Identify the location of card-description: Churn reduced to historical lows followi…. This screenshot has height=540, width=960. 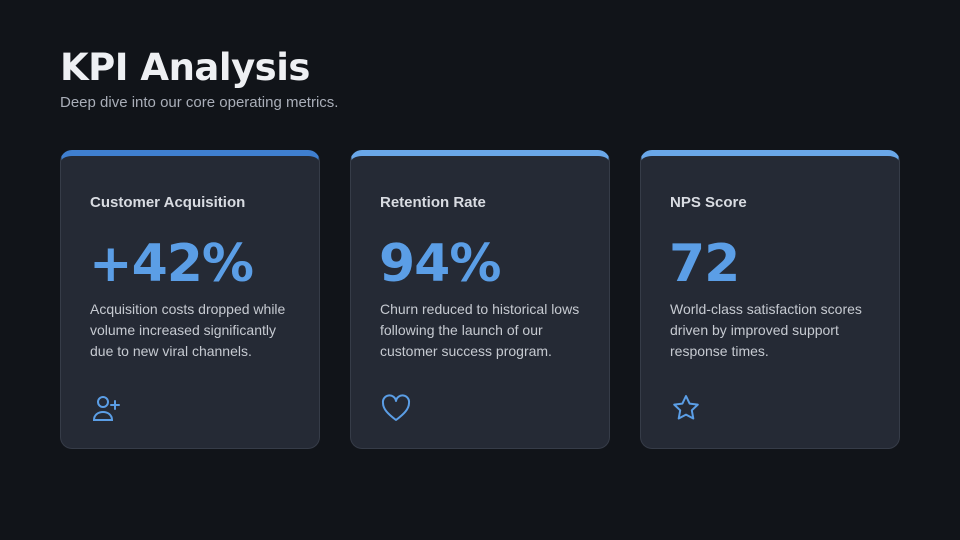
(480, 330).